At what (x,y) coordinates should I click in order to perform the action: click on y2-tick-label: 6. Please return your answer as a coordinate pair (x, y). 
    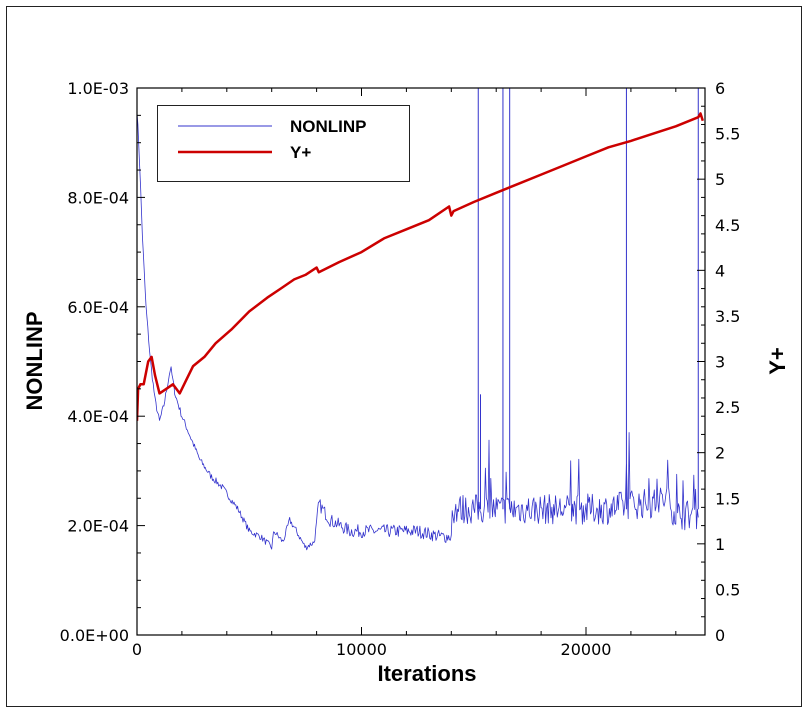
    Looking at the image, I should click on (720, 88).